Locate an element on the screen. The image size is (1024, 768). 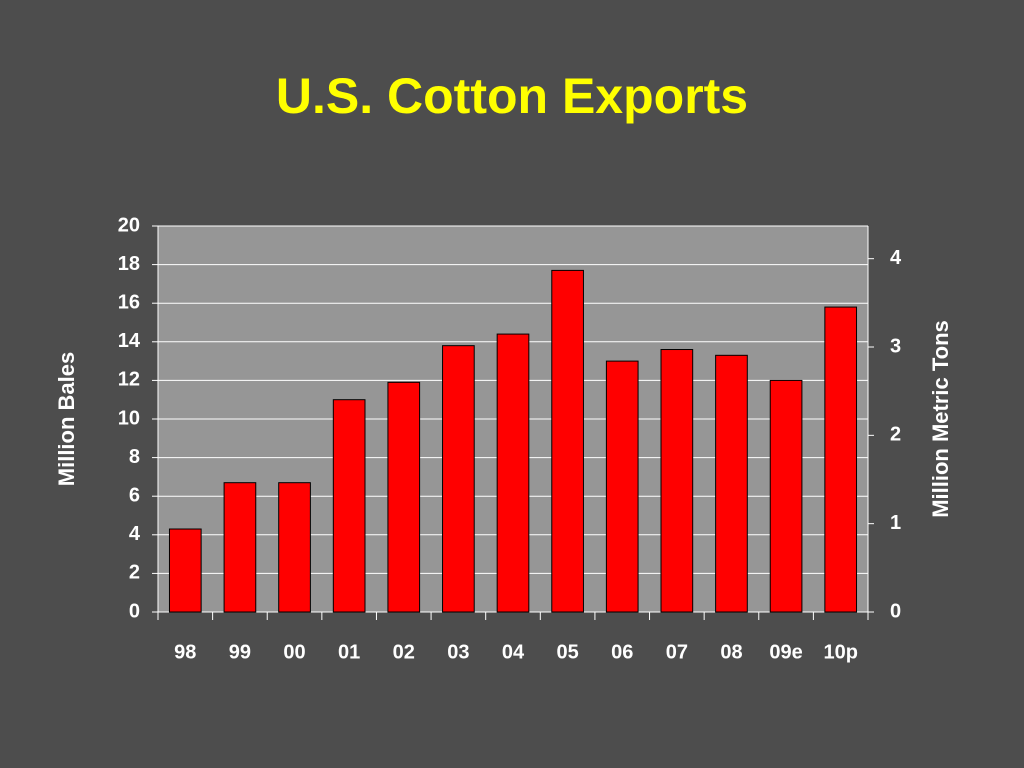
x-tick-label: 98 is located at coordinates (185, 652).